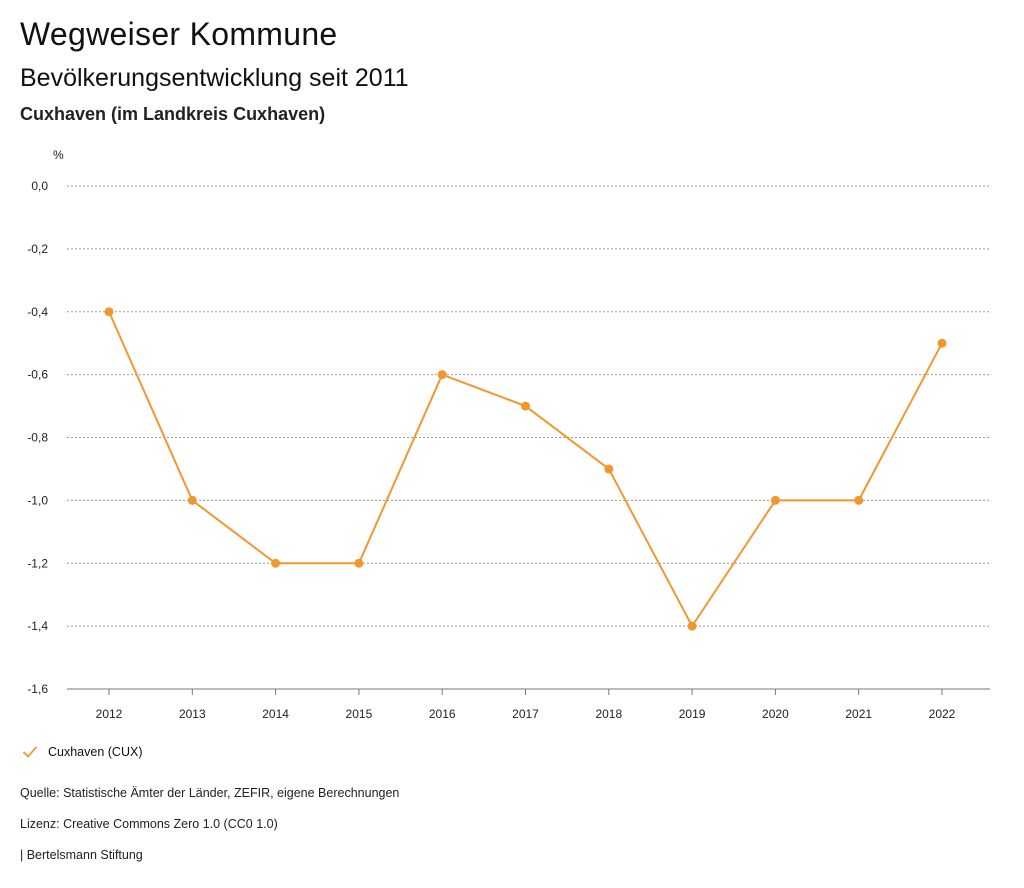 Image resolution: width=1024 pixels, height=888 pixels. What do you see at coordinates (942, 714) in the screenshot?
I see `x-tick-label: 2022` at bounding box center [942, 714].